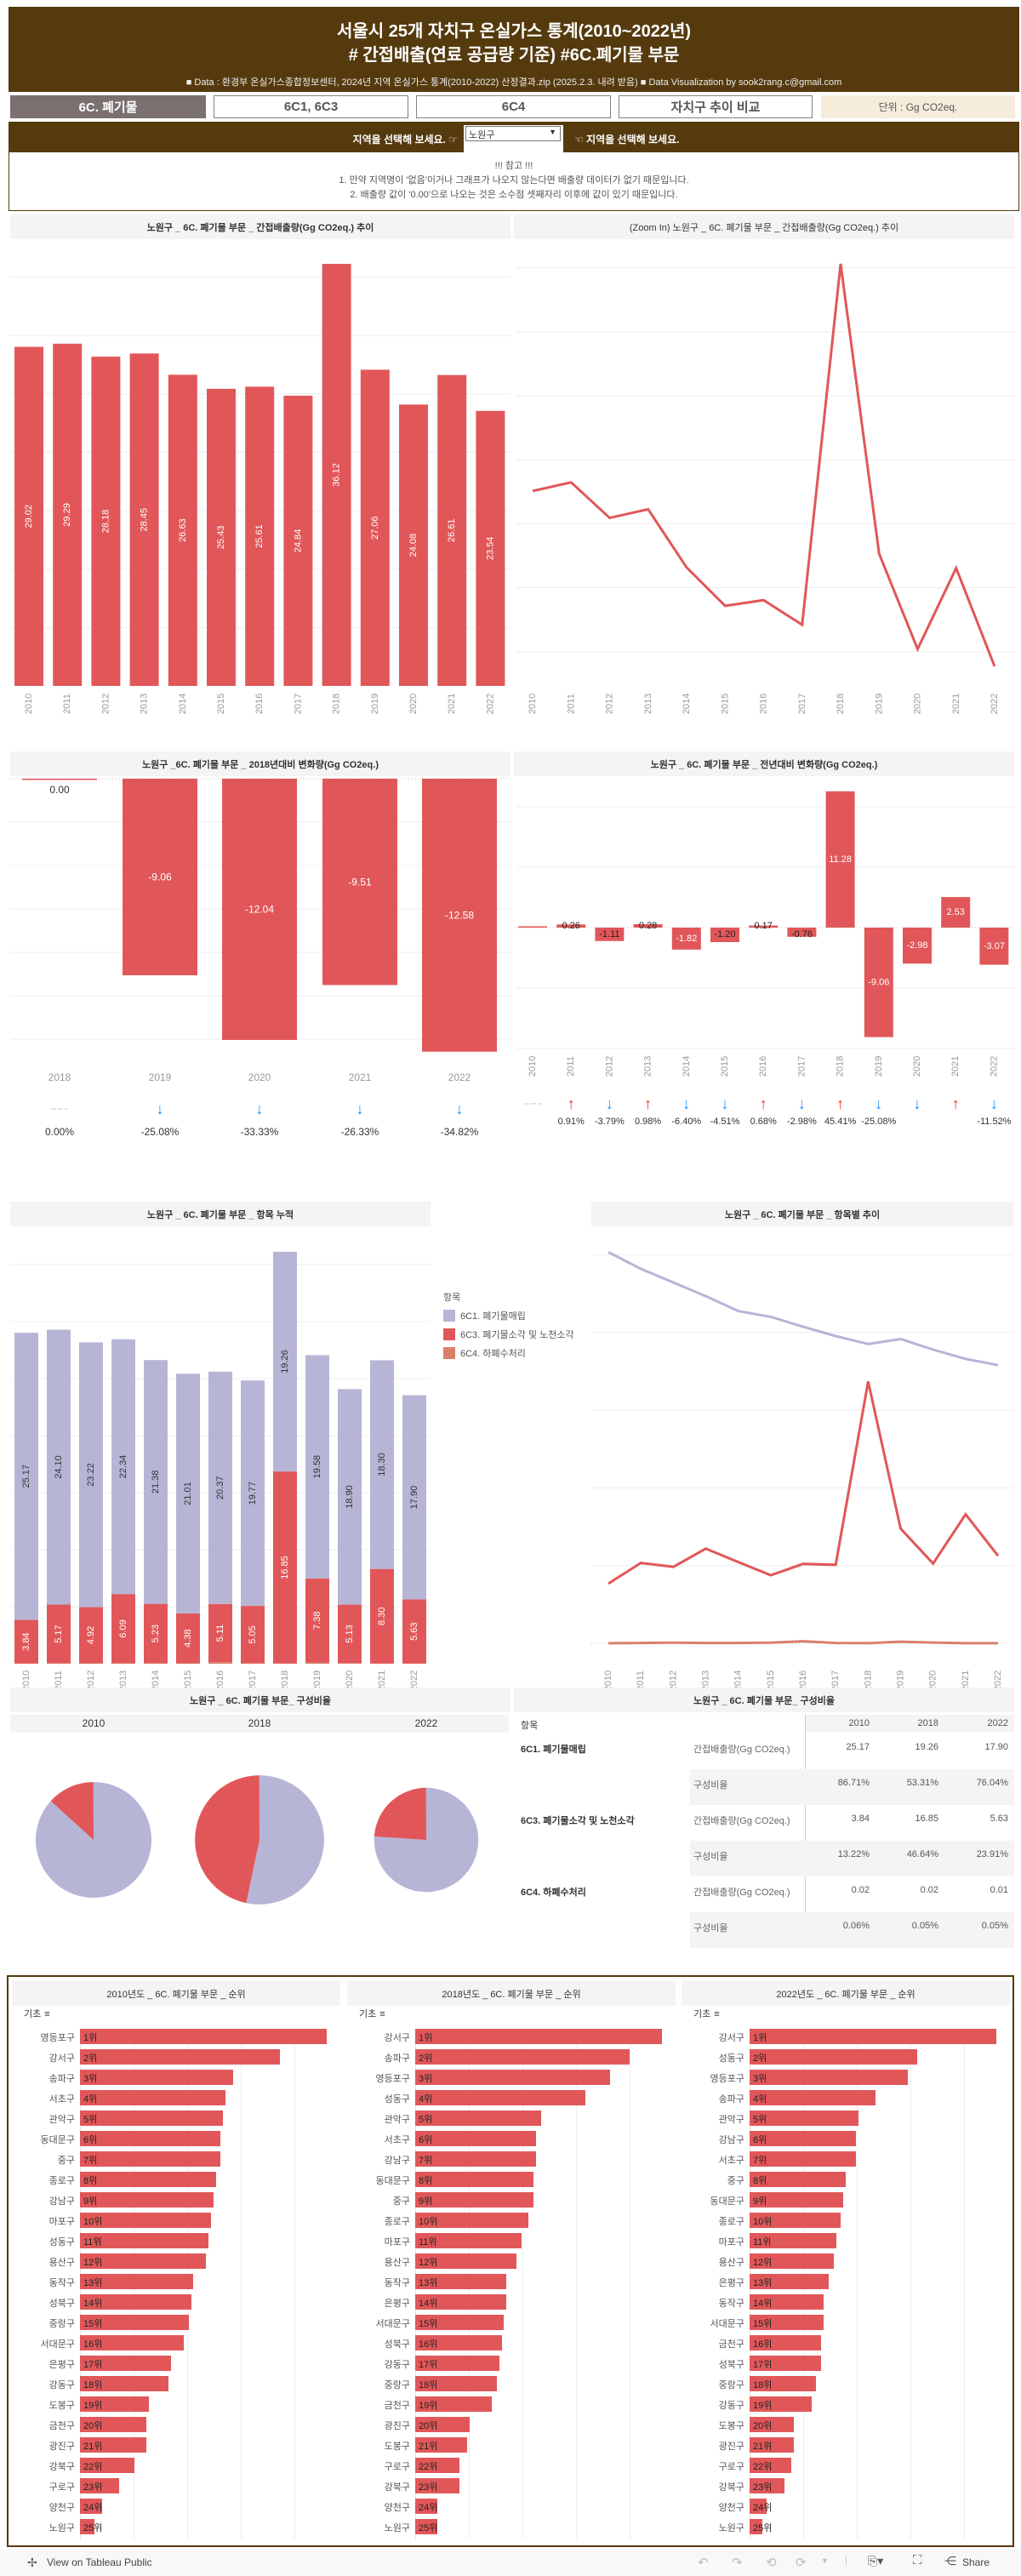 Image resolution: width=1021 pixels, height=2576 pixels. What do you see at coordinates (176, 2036) in the screenshot?
I see `ranking-row: 영등포구 1위` at bounding box center [176, 2036].